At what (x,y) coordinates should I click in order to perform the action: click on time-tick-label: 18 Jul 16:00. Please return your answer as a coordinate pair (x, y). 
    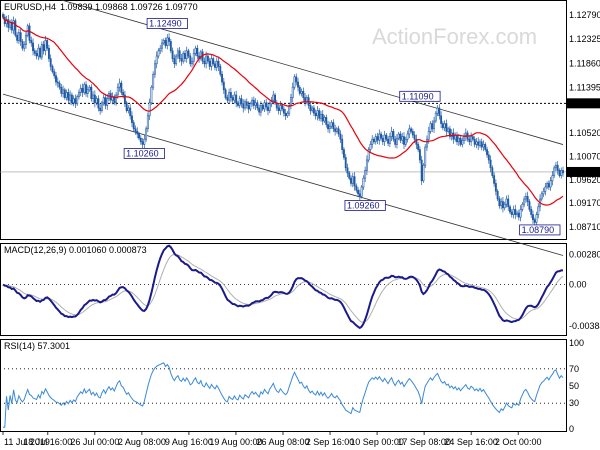
    Looking at the image, I should click on (47, 442).